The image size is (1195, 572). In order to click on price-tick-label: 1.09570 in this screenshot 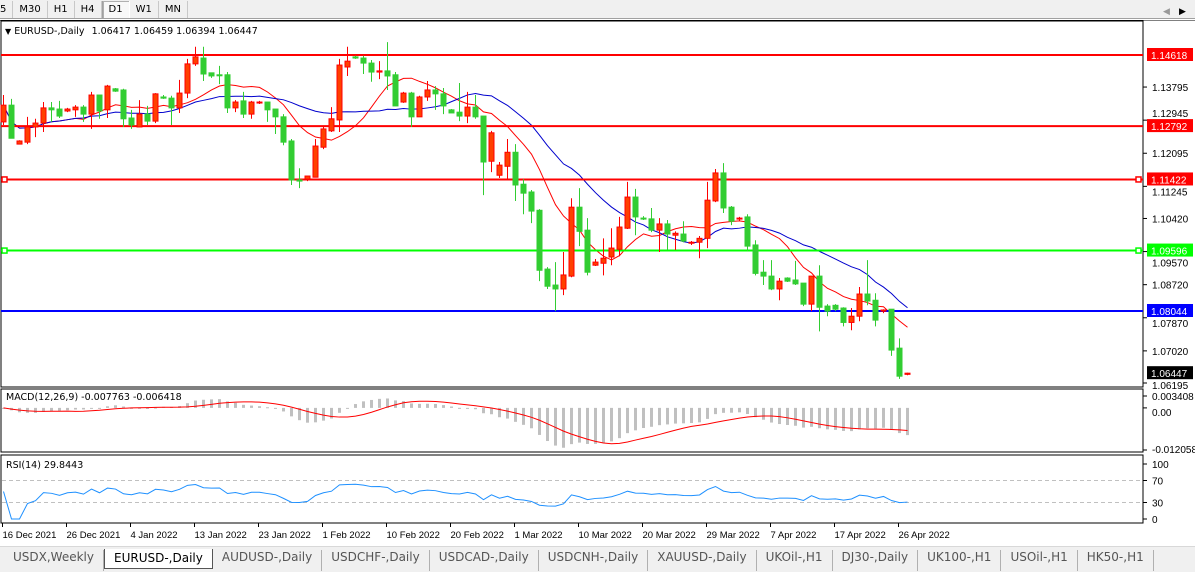, I will do `click(1170, 264)`.